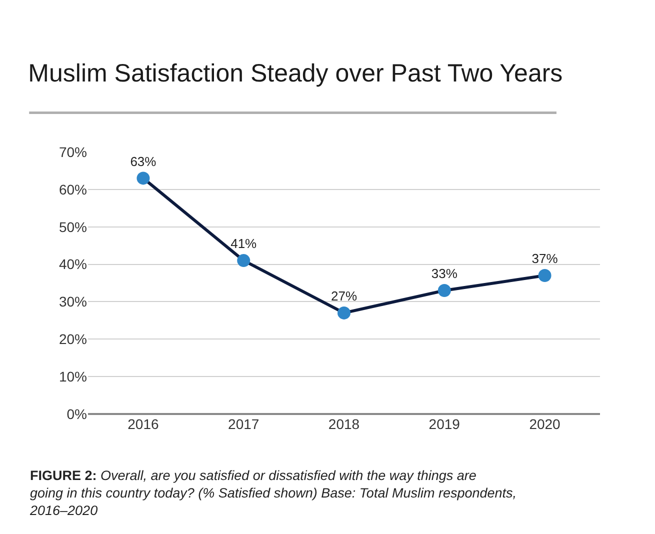 This screenshot has width=655, height=534. Describe the element at coordinates (143, 161) in the screenshot. I see `data-label: 63%` at that location.